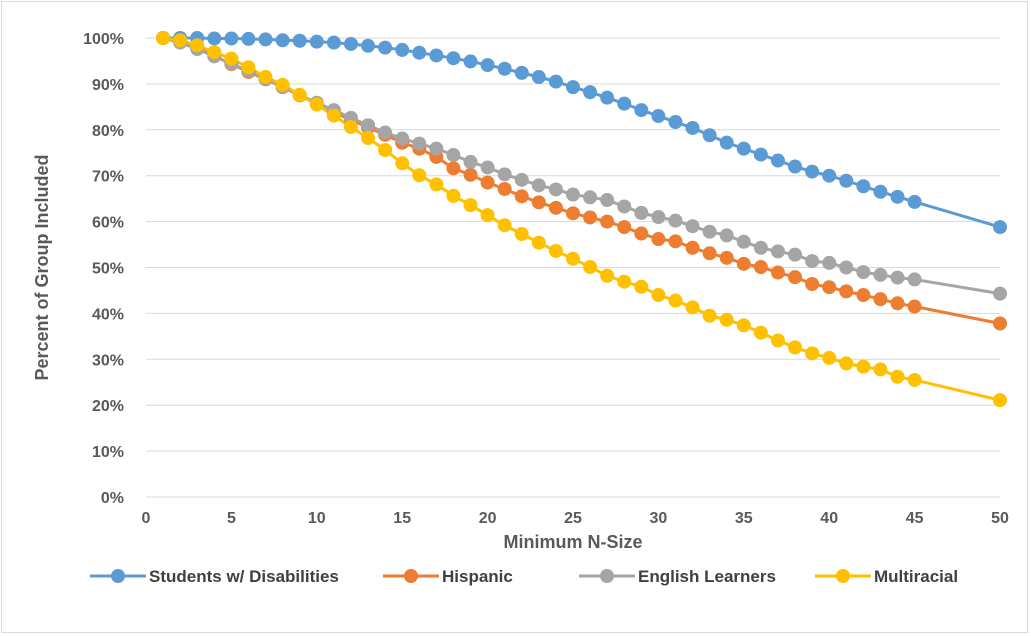 The height and width of the screenshot is (636, 1031). Describe the element at coordinates (146, 518) in the screenshot. I see `x-tick-label: 0` at that location.